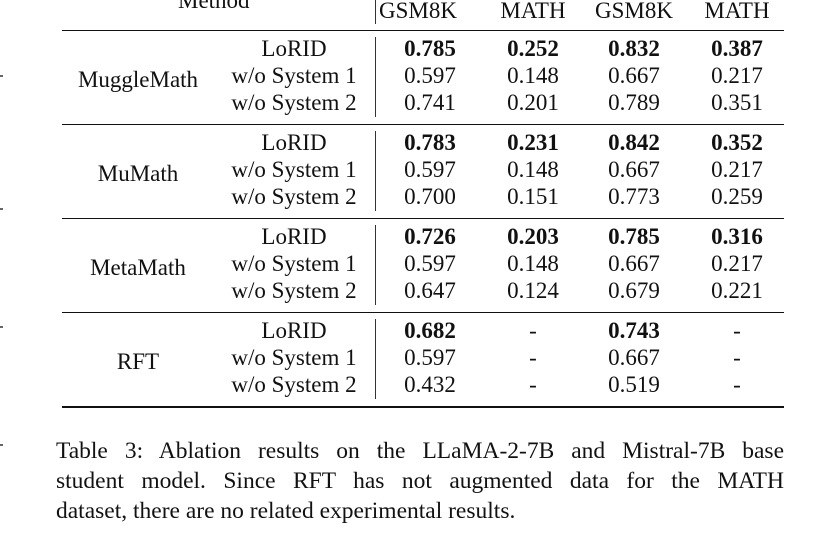 This screenshot has height=555, width=840. I want to click on group-name: MuggleMath, so click(138, 79).